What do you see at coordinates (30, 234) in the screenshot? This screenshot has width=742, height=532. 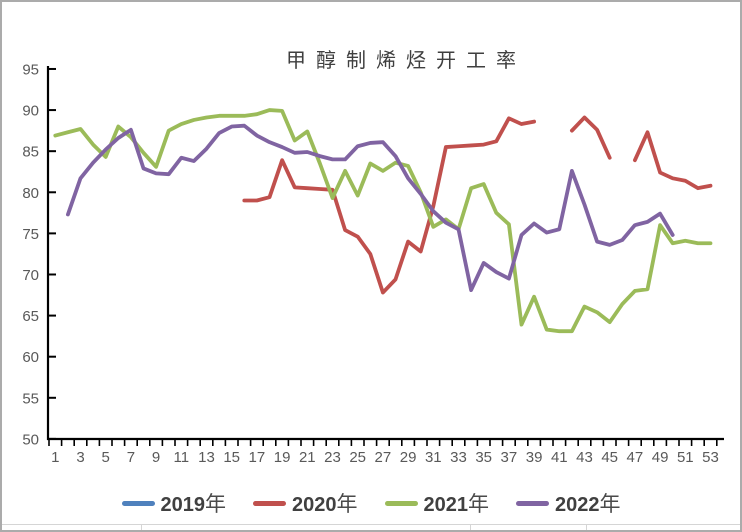 I see `y-axis-label-75: 75` at bounding box center [30, 234].